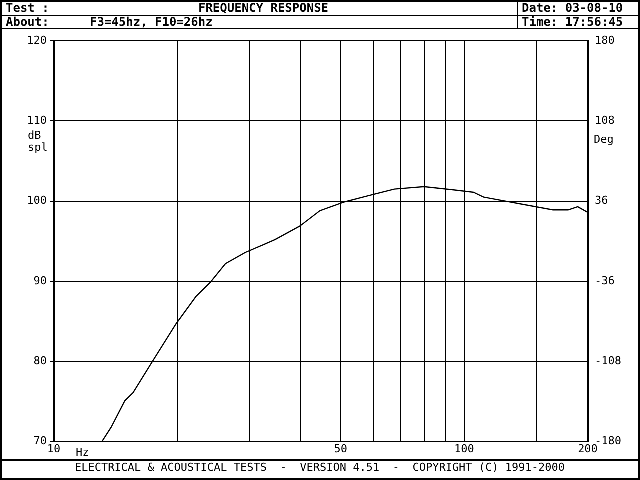 The width and height of the screenshot is (640, 480). Describe the element at coordinates (37, 40) in the screenshot. I see `y-tick-label: 120` at that location.